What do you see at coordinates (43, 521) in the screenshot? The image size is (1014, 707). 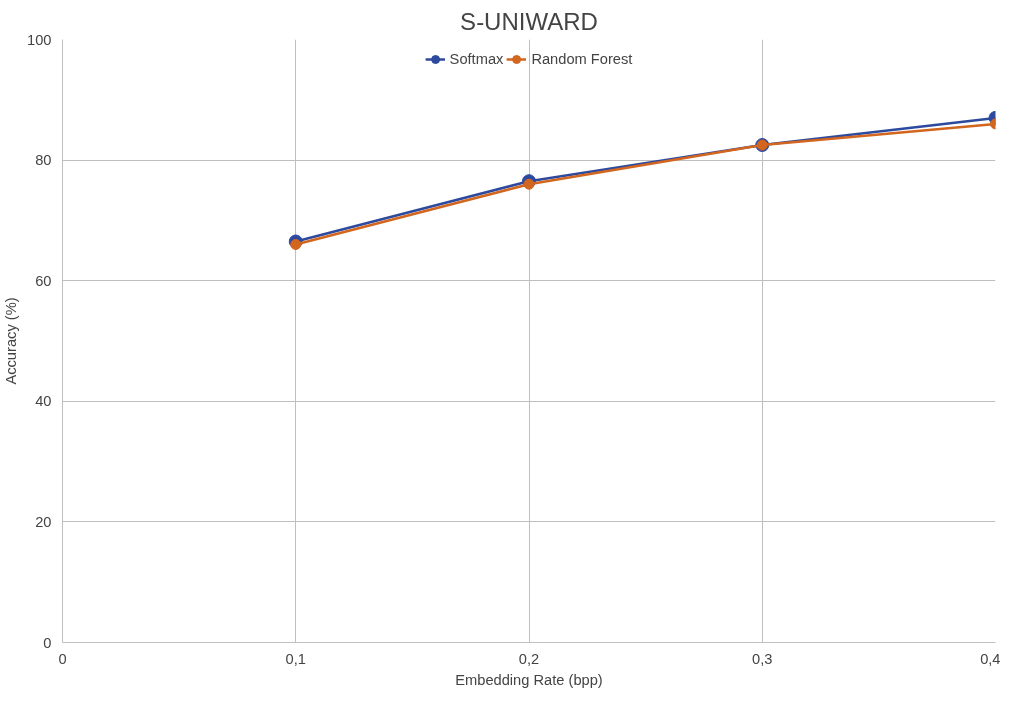 I see `y-tick-label: 20` at bounding box center [43, 521].